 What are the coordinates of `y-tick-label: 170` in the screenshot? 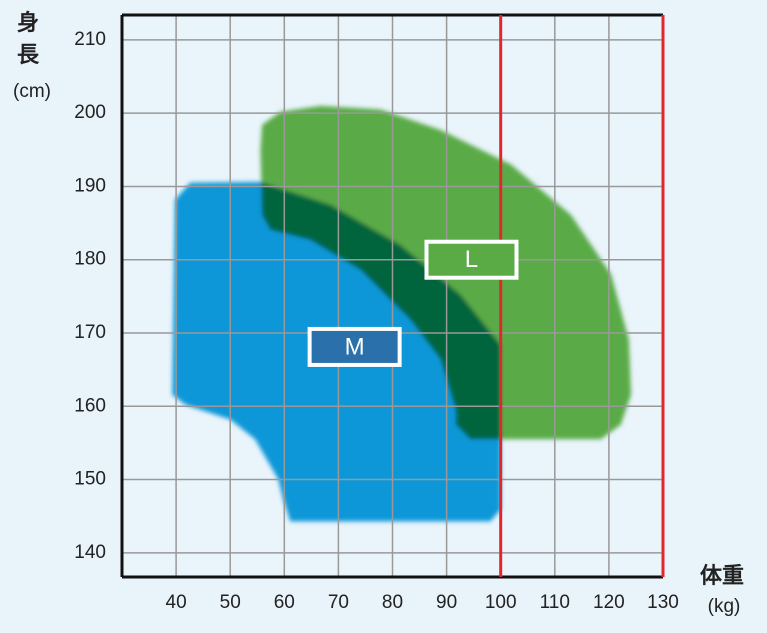 It's located at (90, 332).